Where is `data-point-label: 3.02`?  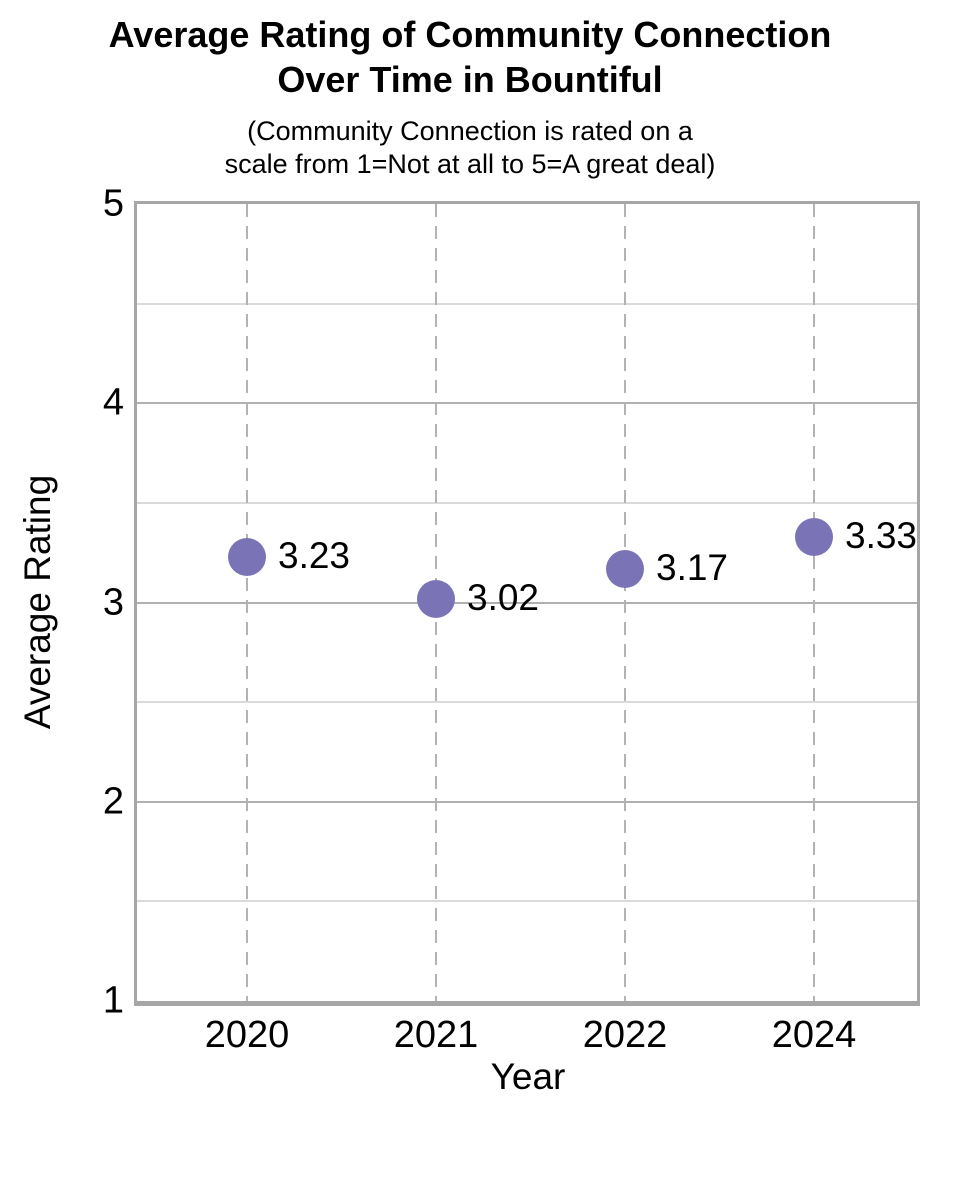 data-point-label: 3.02 is located at coordinates (503, 597).